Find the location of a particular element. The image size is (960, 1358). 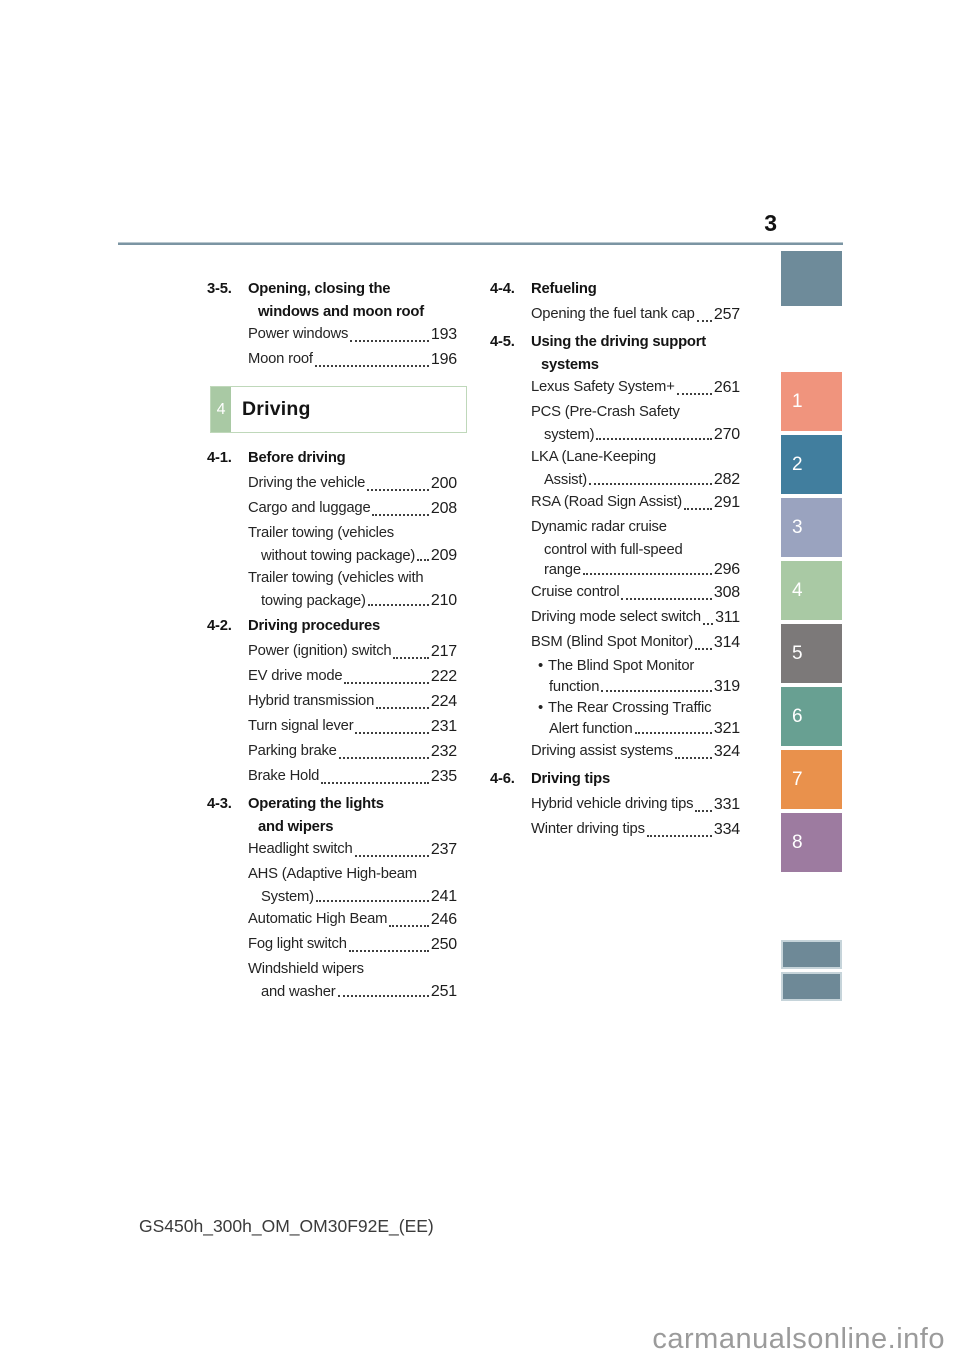

toc-entry: Power (ignition) switch 217 is located at coordinates (352, 651).